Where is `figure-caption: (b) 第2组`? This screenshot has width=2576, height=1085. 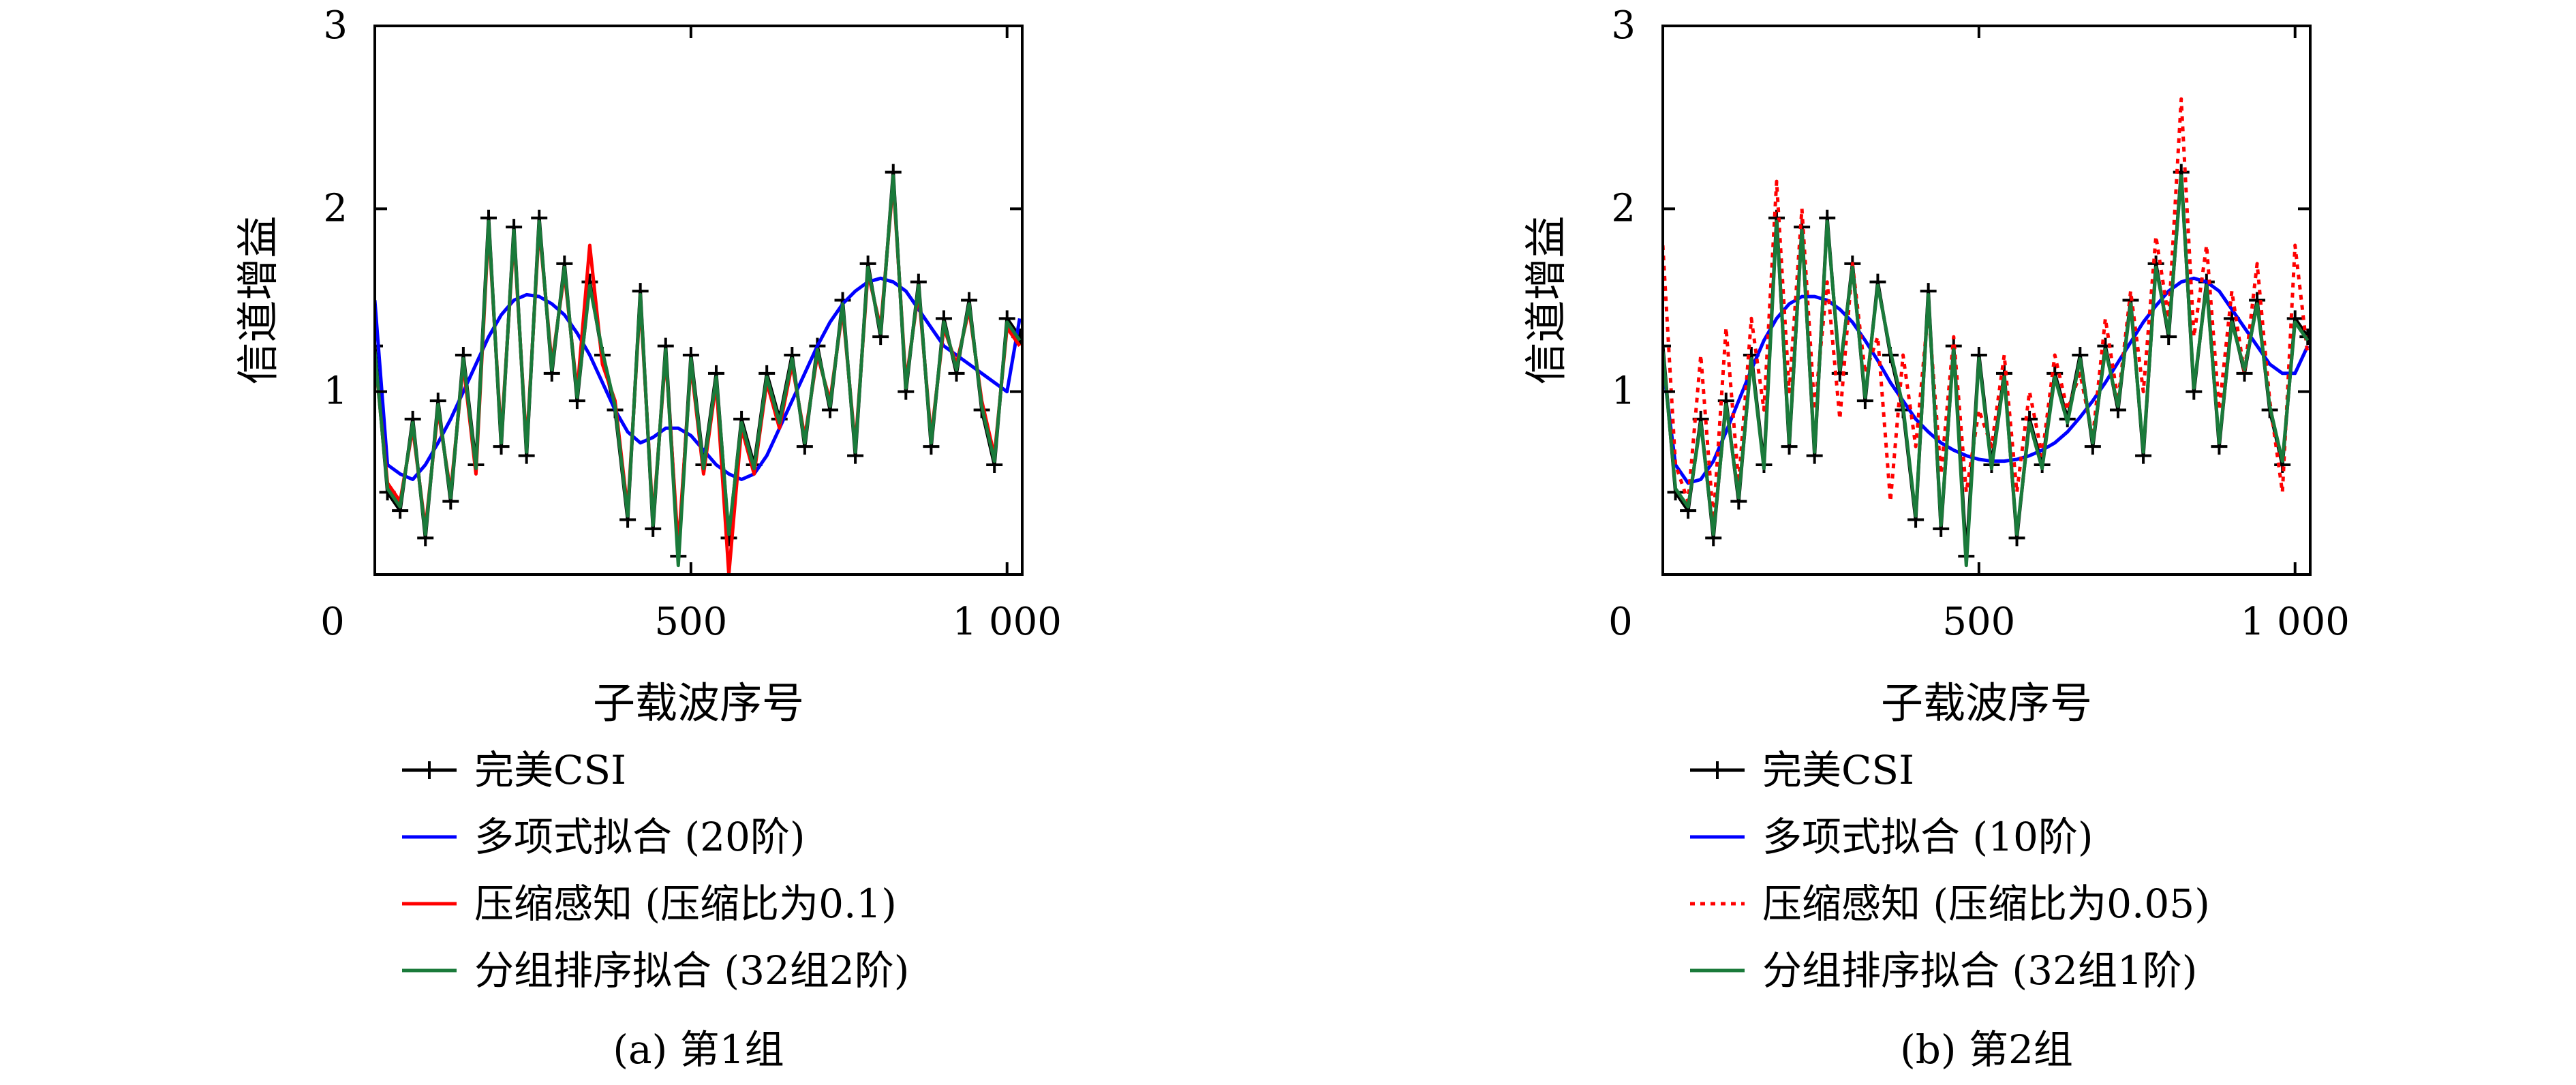 figure-caption: (b) 第2组 is located at coordinates (1986, 1049).